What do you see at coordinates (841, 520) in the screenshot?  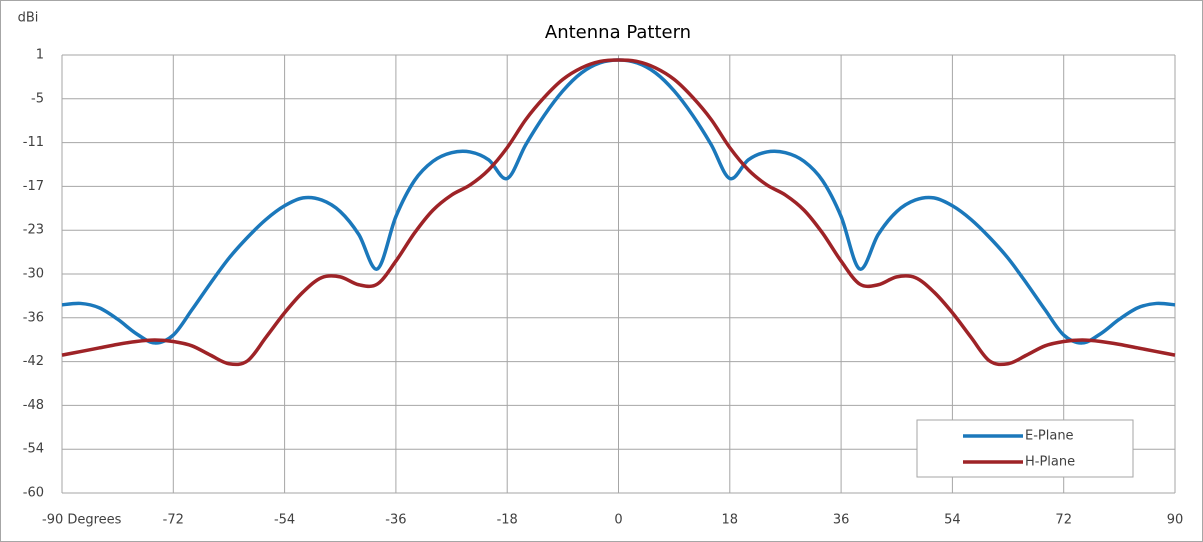 I see `x-tick-label: 36` at bounding box center [841, 520].